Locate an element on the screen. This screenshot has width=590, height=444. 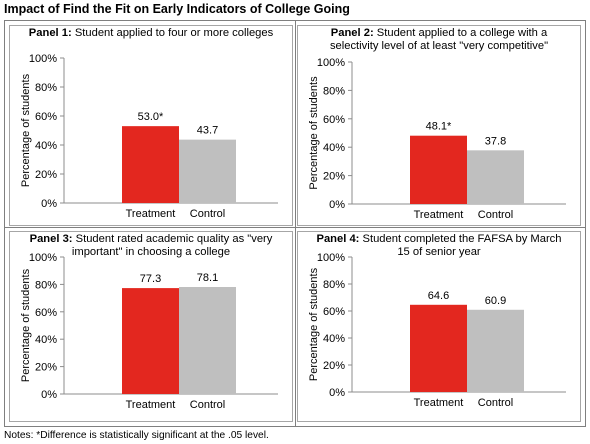
panel-title-line: Student applied to a college with a is located at coordinates (462, 33).